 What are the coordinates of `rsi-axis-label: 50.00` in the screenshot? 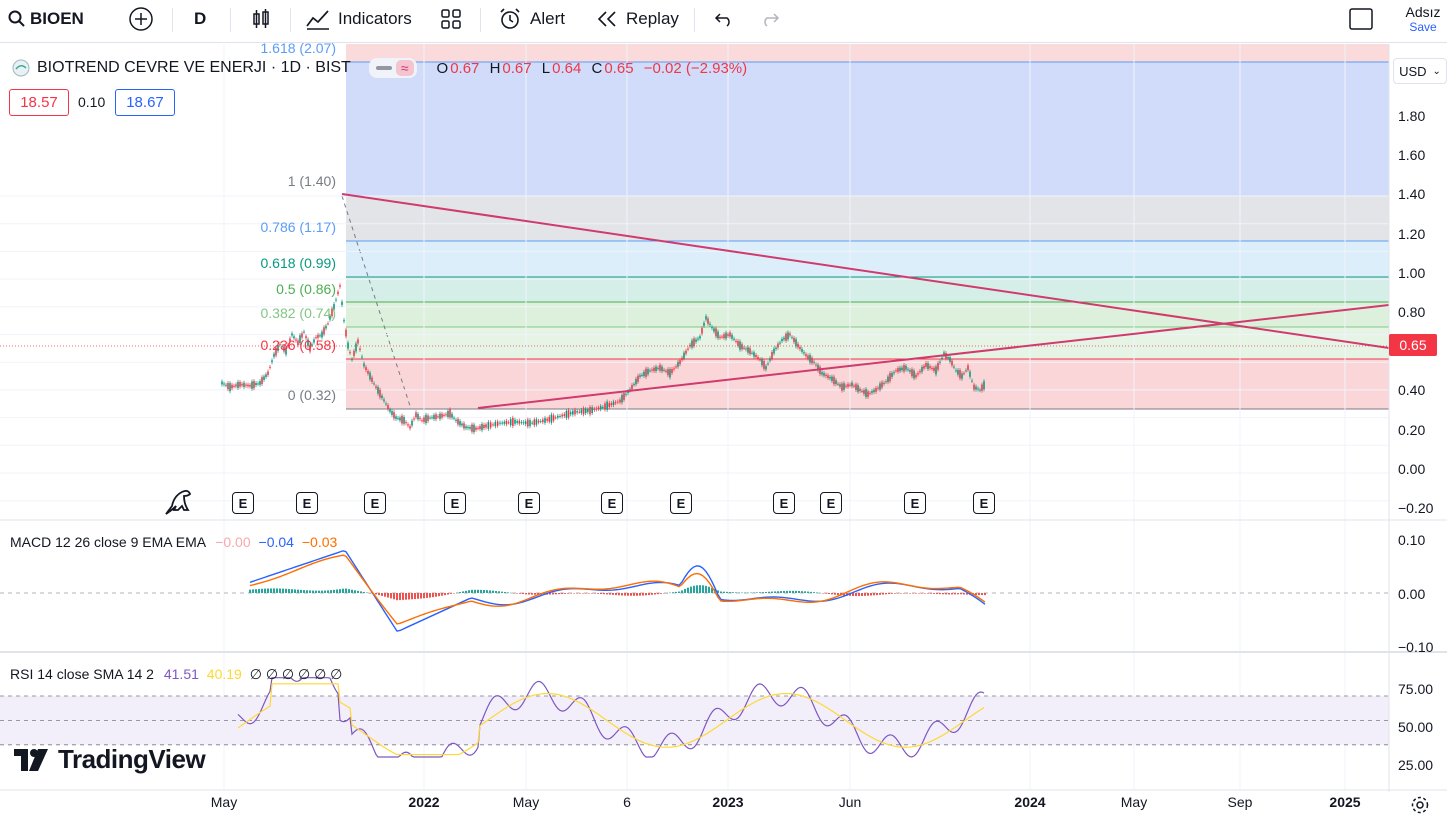 It's located at (1416, 727).